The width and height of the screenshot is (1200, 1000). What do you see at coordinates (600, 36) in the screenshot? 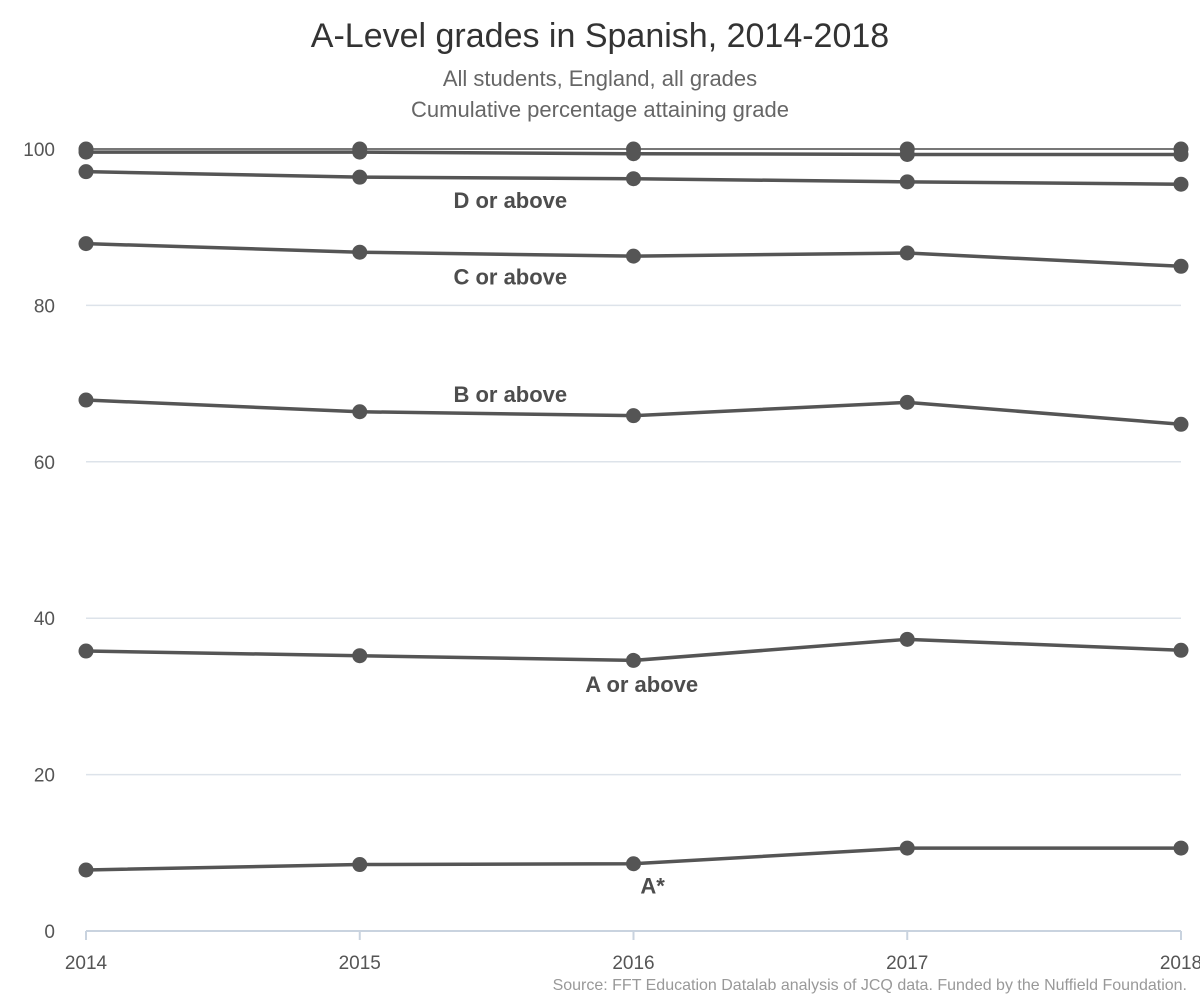
I see `chart-title: A-Level grades in Spanish, 2014-2018` at bounding box center [600, 36].